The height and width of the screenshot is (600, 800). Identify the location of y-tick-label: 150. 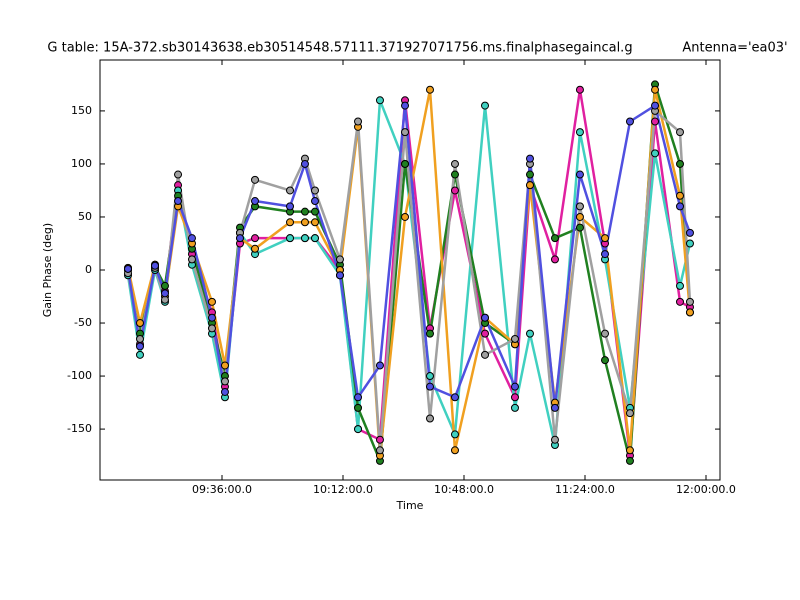
(81, 110).